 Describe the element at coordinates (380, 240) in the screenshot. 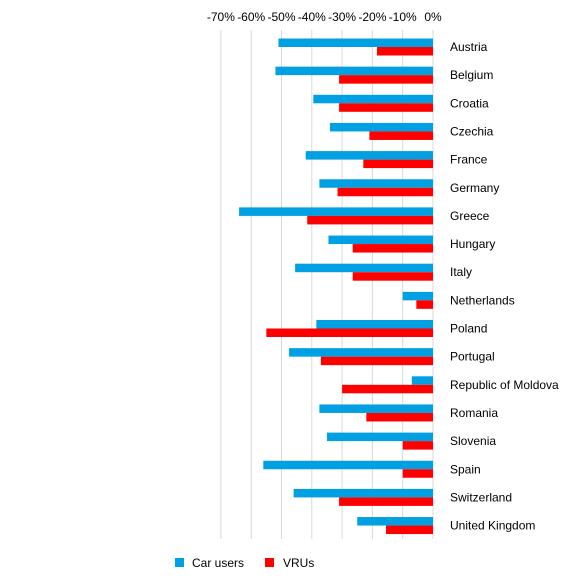

I see `bar-car-users-hungary` at that location.